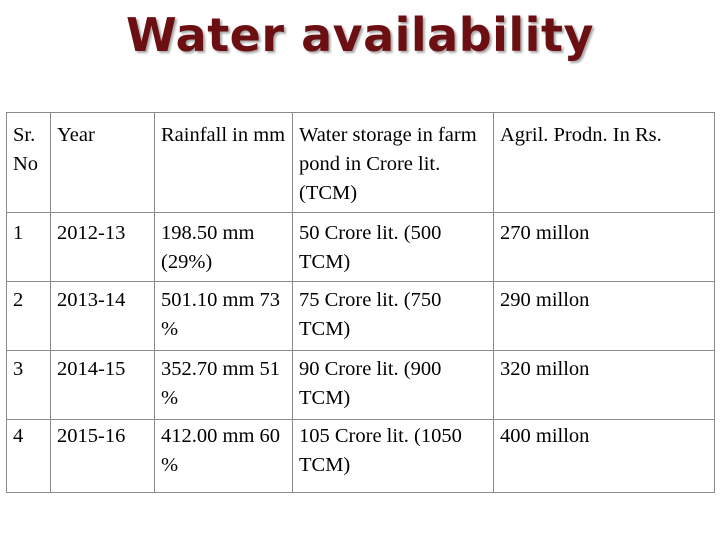 This screenshot has height=540, width=720. Describe the element at coordinates (28, 456) in the screenshot. I see `cell-sr-no: 4` at that location.